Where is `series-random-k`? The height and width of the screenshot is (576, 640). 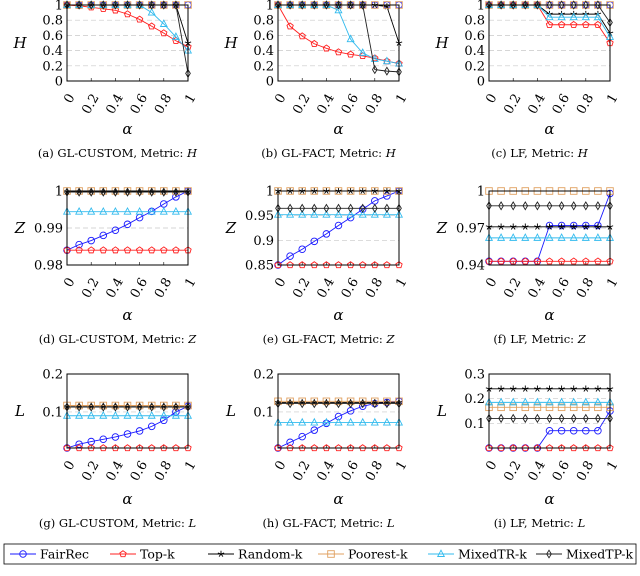 series-random-k is located at coordinates (549, 19).